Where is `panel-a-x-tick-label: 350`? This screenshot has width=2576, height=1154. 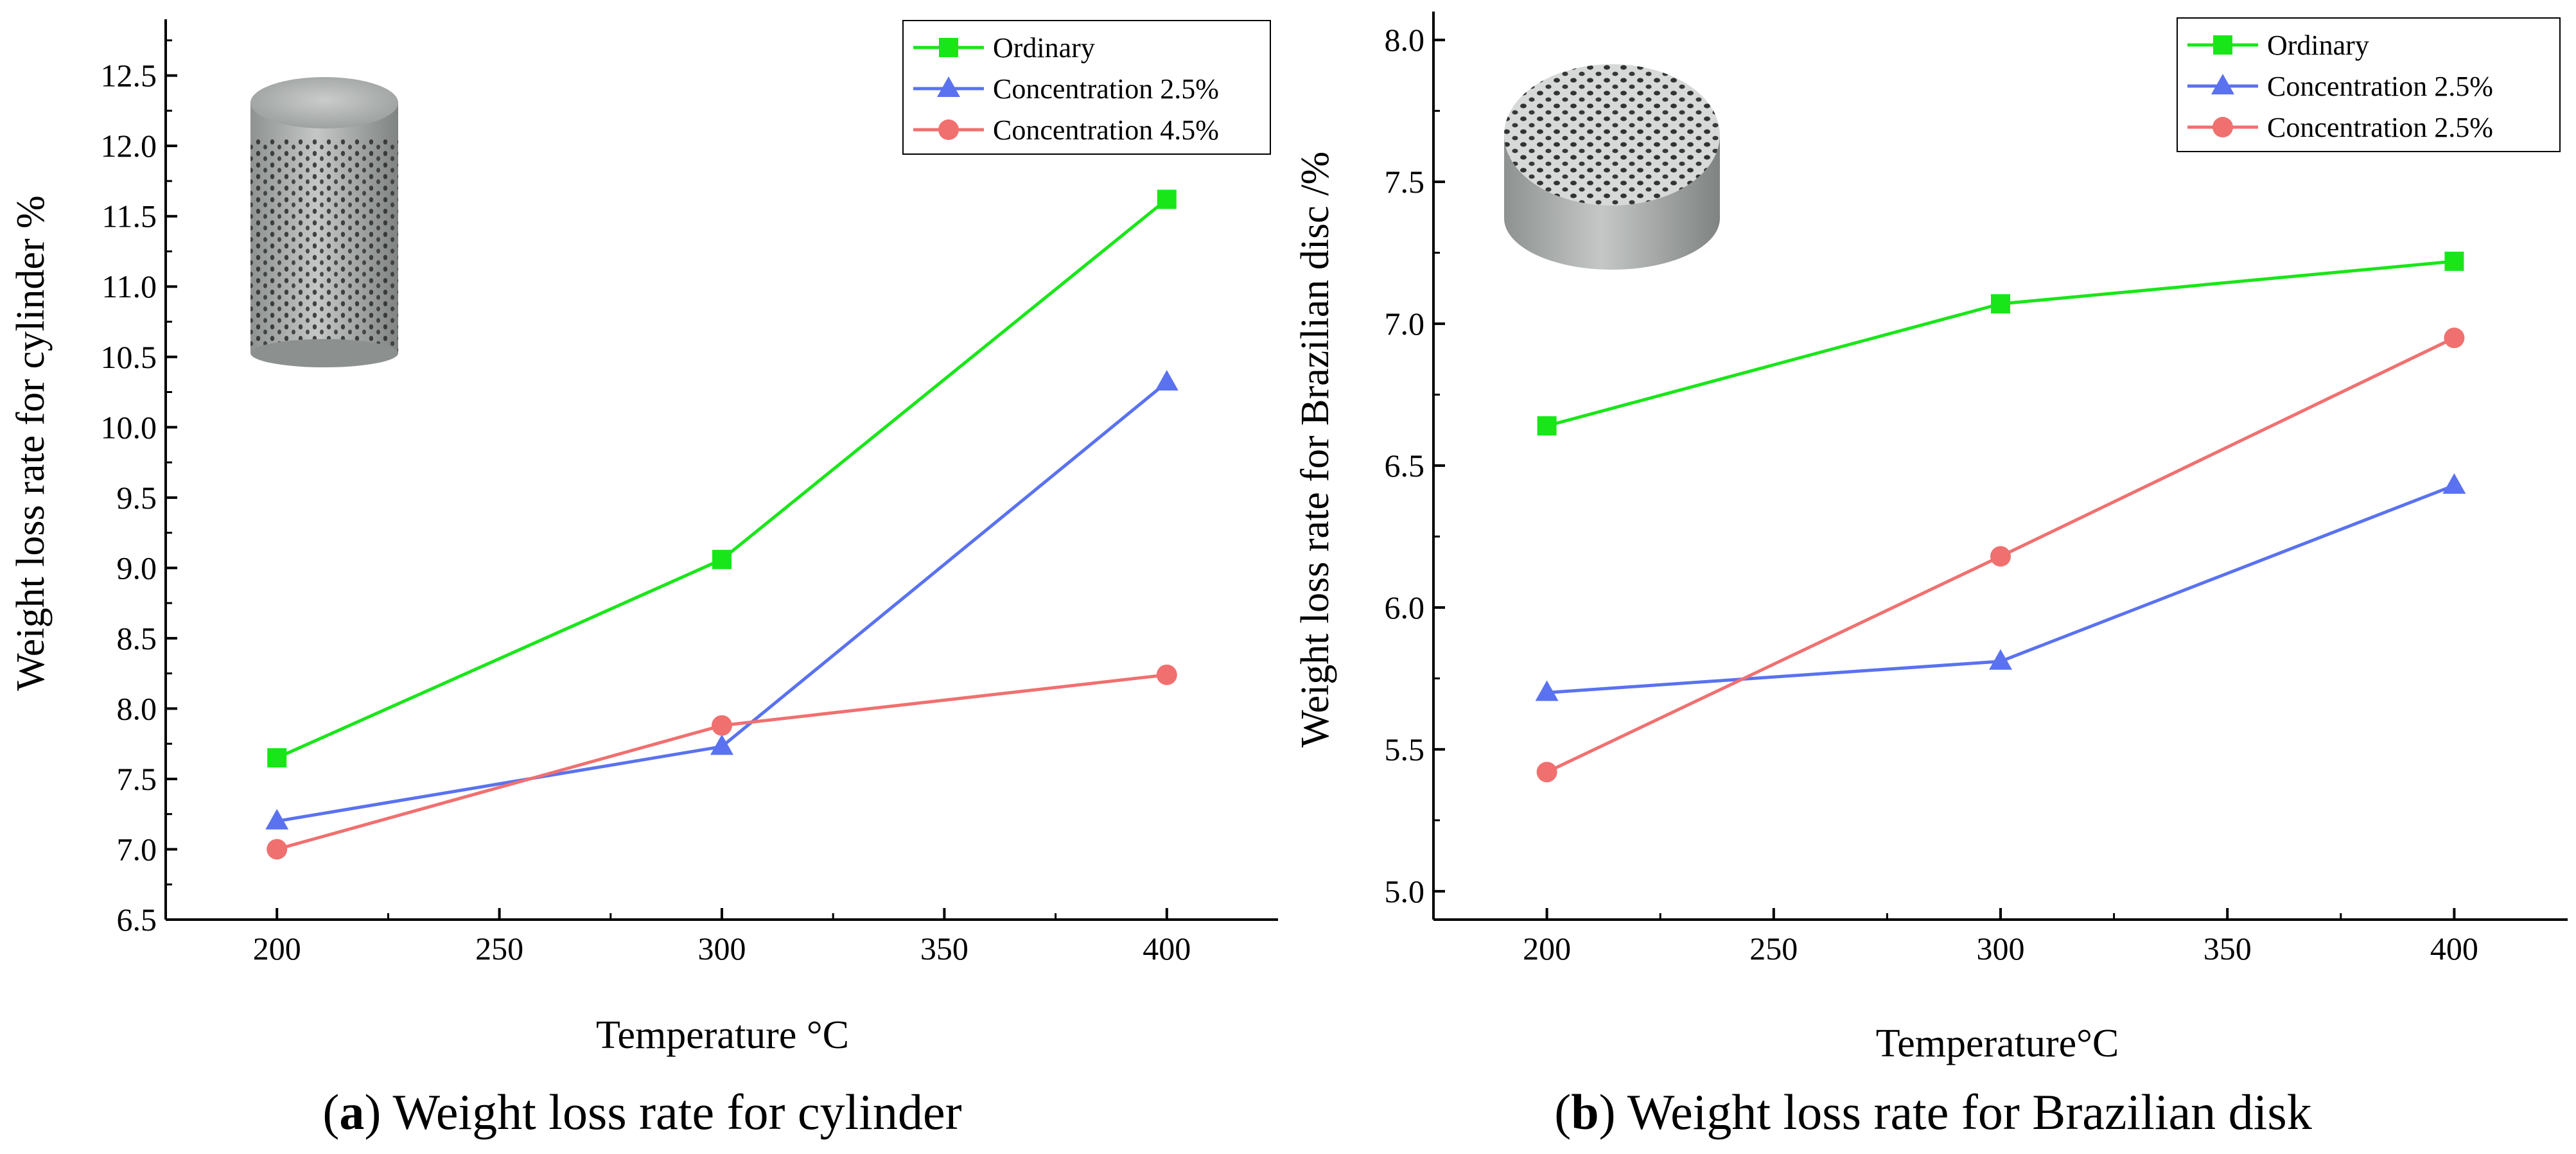
panel-a-x-tick-label: 350 is located at coordinates (944, 948).